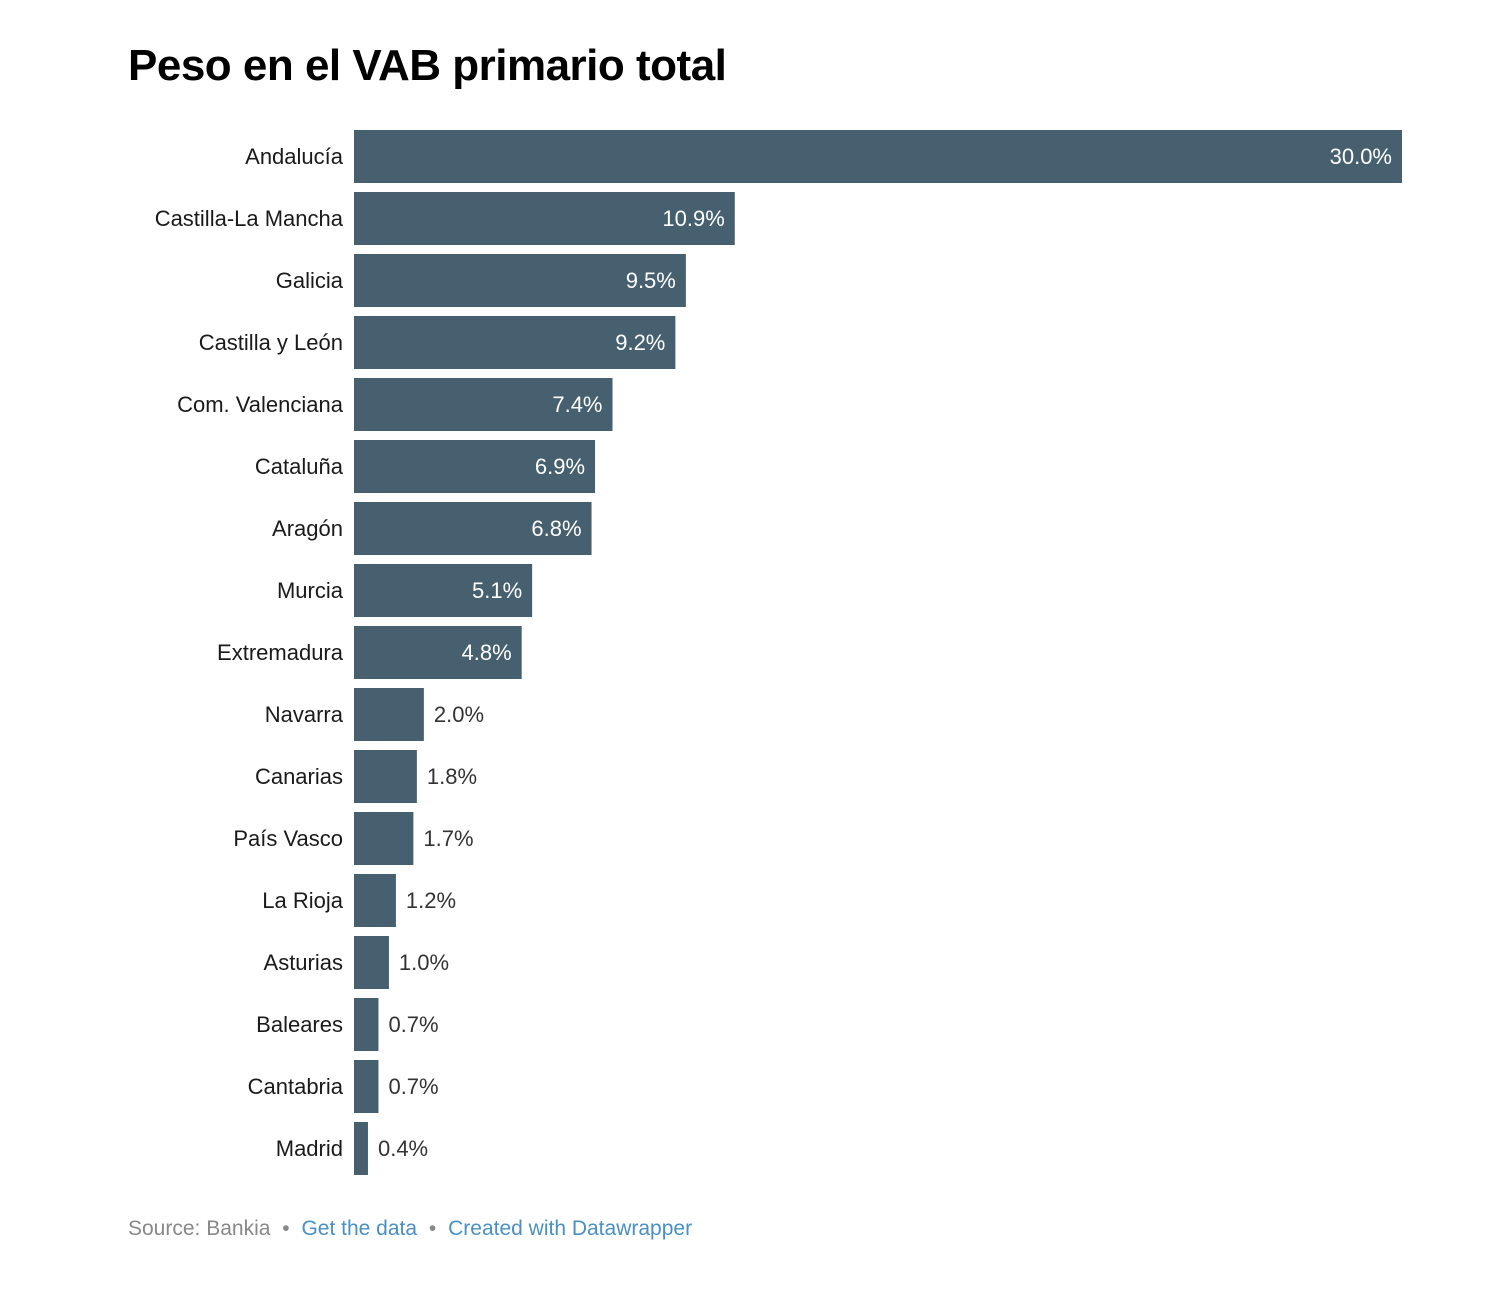 The height and width of the screenshot is (1312, 1506). I want to click on category-label: Cataluña, so click(299, 466).